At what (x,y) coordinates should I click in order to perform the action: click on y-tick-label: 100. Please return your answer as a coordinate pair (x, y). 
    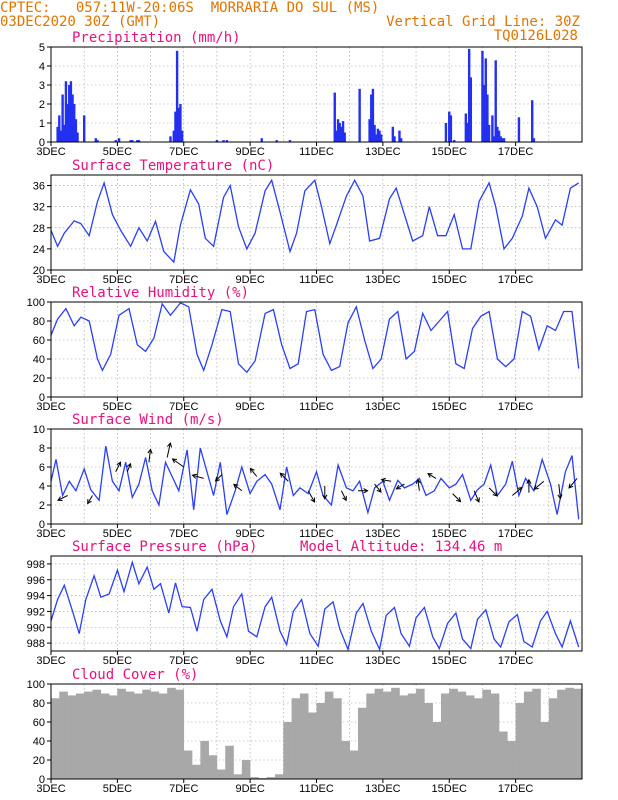
    Looking at the image, I should click on (36, 303).